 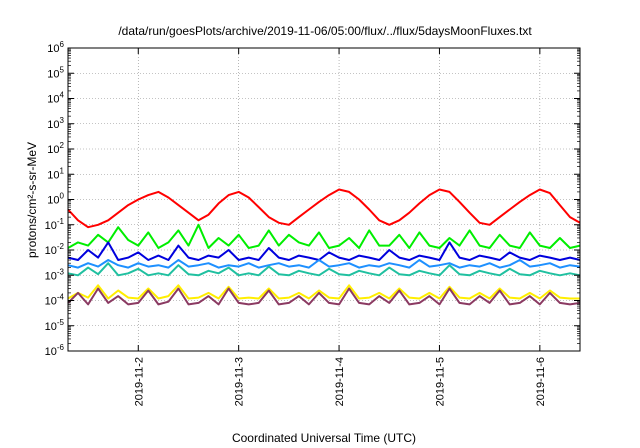 I want to click on x-tick-label: 2019-11-3, so click(x=240, y=381).